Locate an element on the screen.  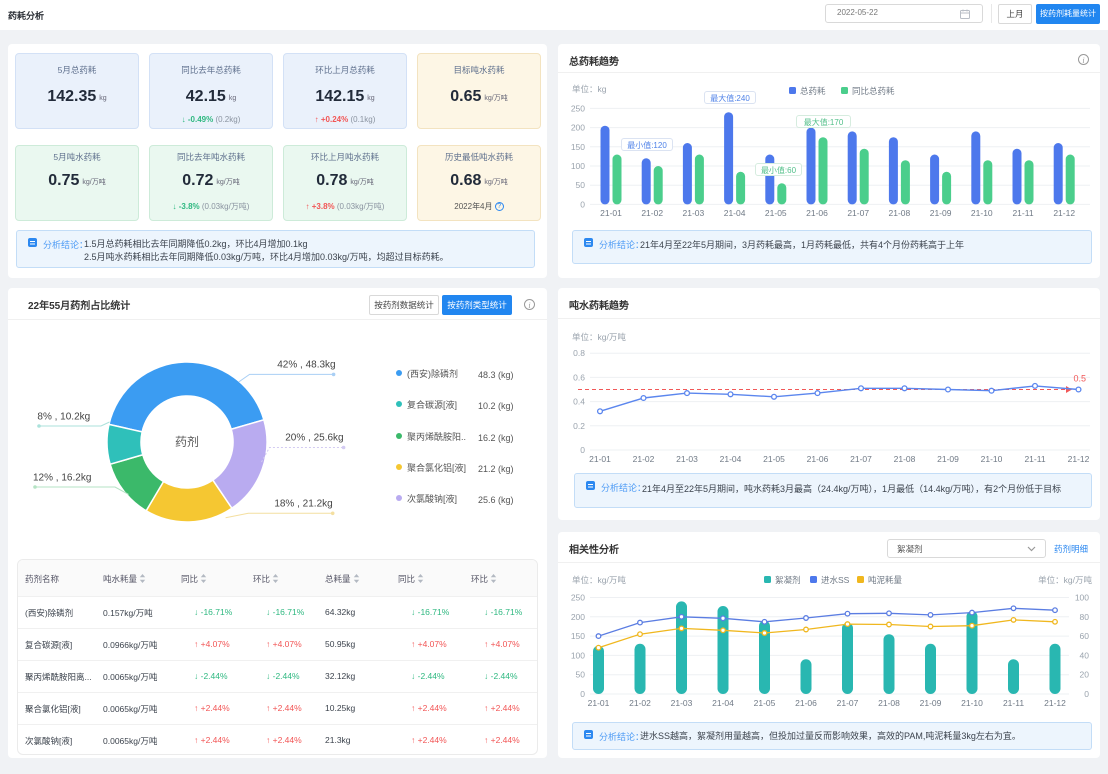
svg-text: 吨泥耗量 is located at coordinates (885, 580).